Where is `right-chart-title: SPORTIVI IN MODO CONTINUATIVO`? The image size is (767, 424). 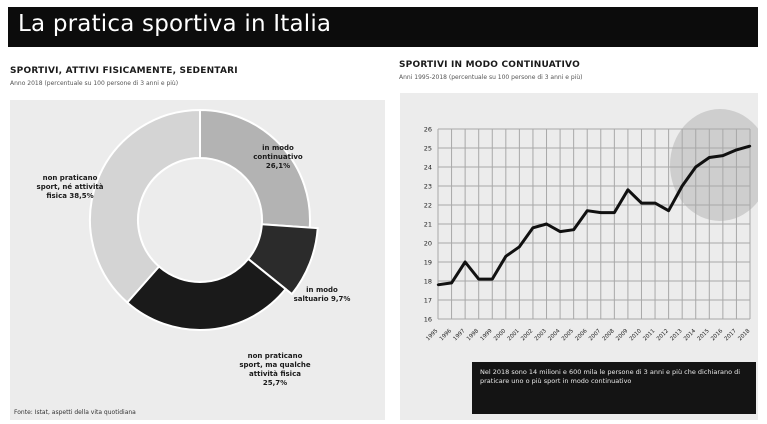 right-chart-title: SPORTIVI IN MODO CONTINUATIVO is located at coordinates (489, 65).